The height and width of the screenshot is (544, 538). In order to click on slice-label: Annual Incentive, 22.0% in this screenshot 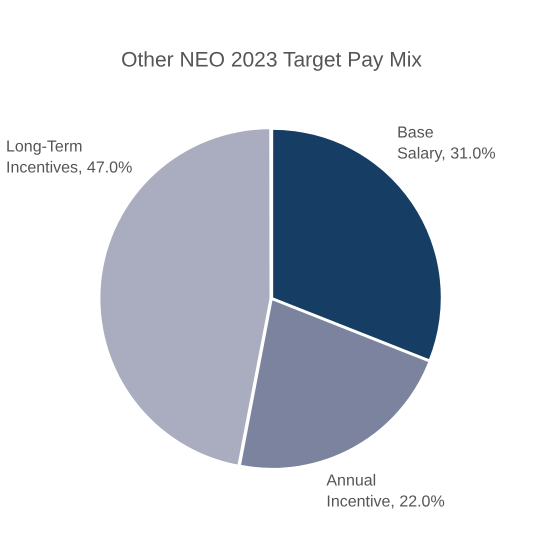, I will do `click(385, 491)`.